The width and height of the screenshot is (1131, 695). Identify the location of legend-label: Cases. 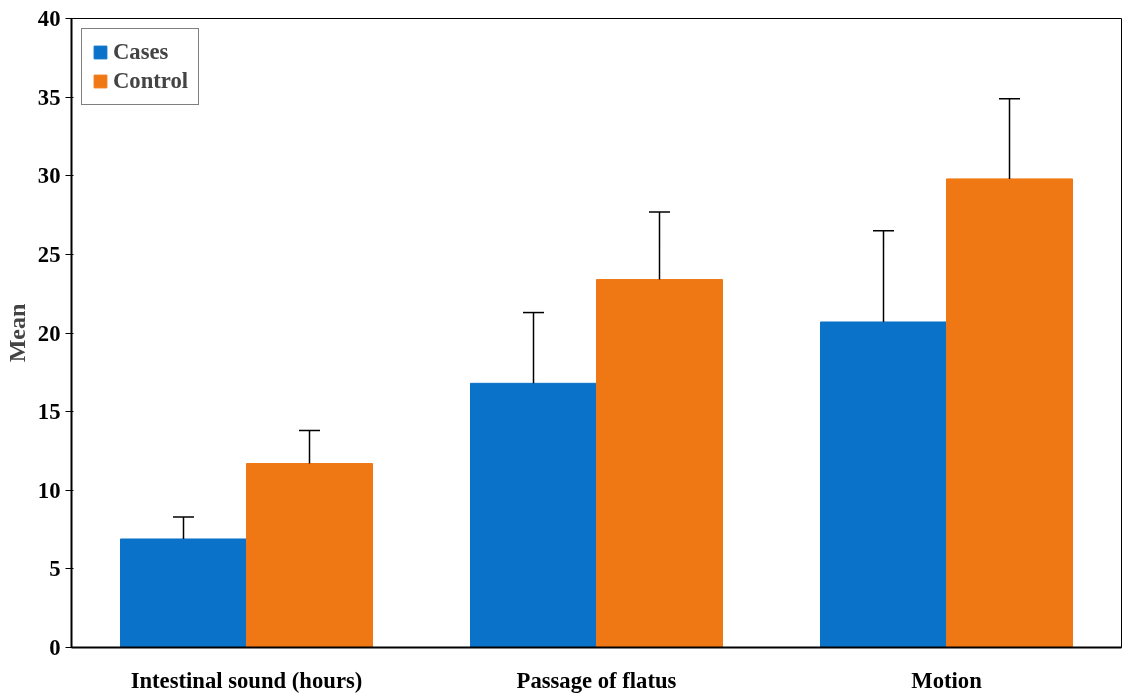
(141, 52).